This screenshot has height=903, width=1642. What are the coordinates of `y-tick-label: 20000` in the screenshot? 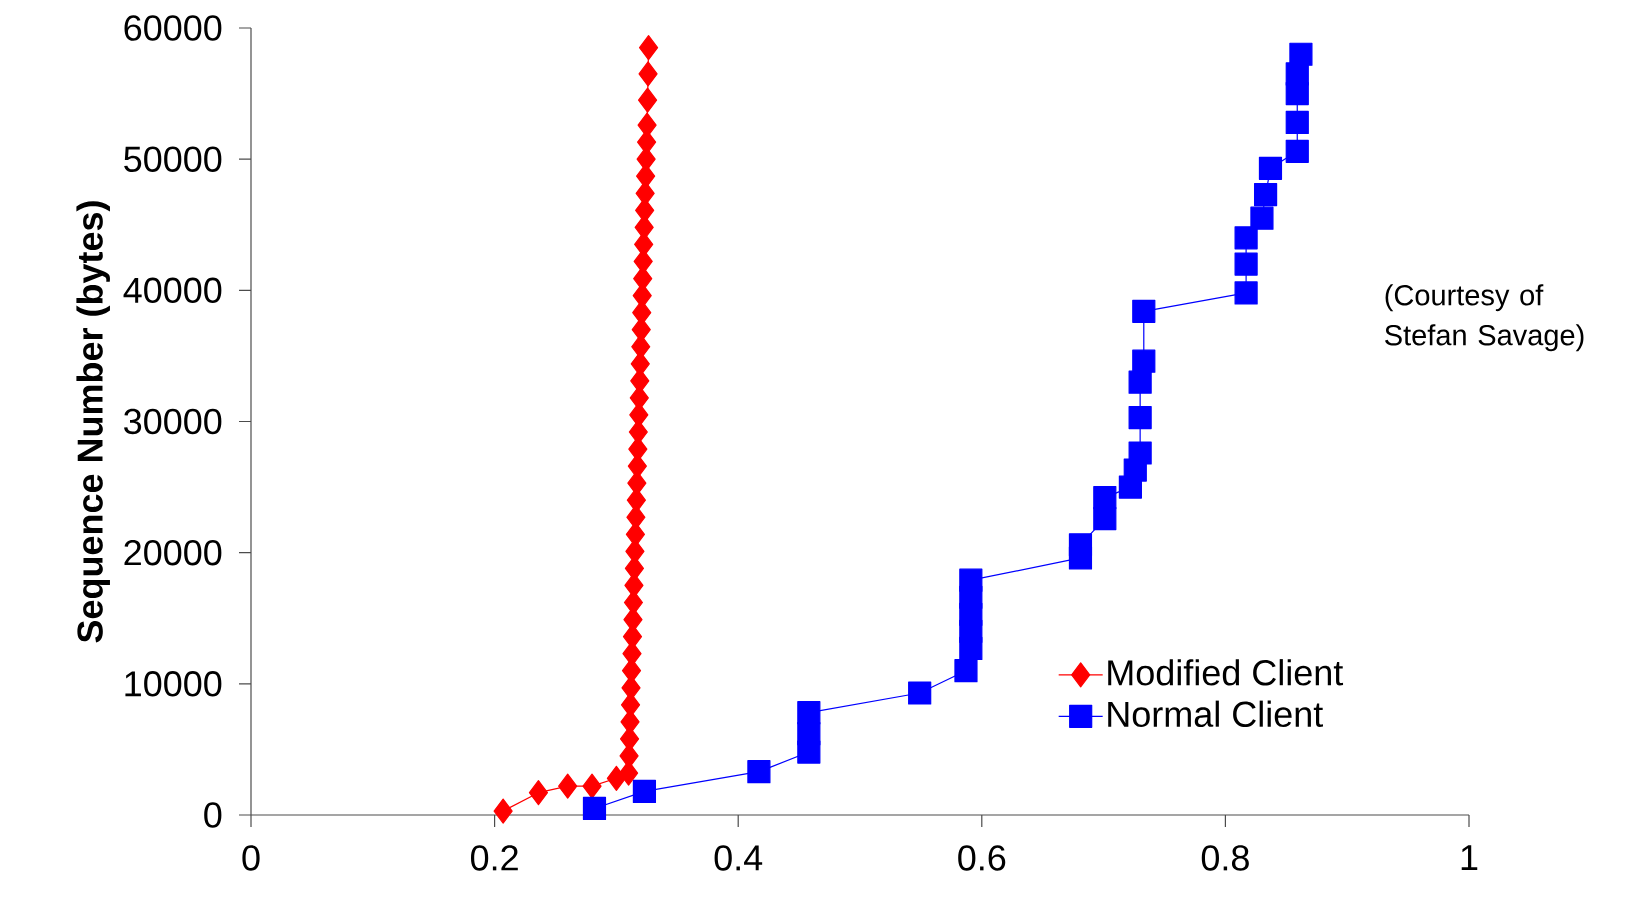 It's located at (173, 552).